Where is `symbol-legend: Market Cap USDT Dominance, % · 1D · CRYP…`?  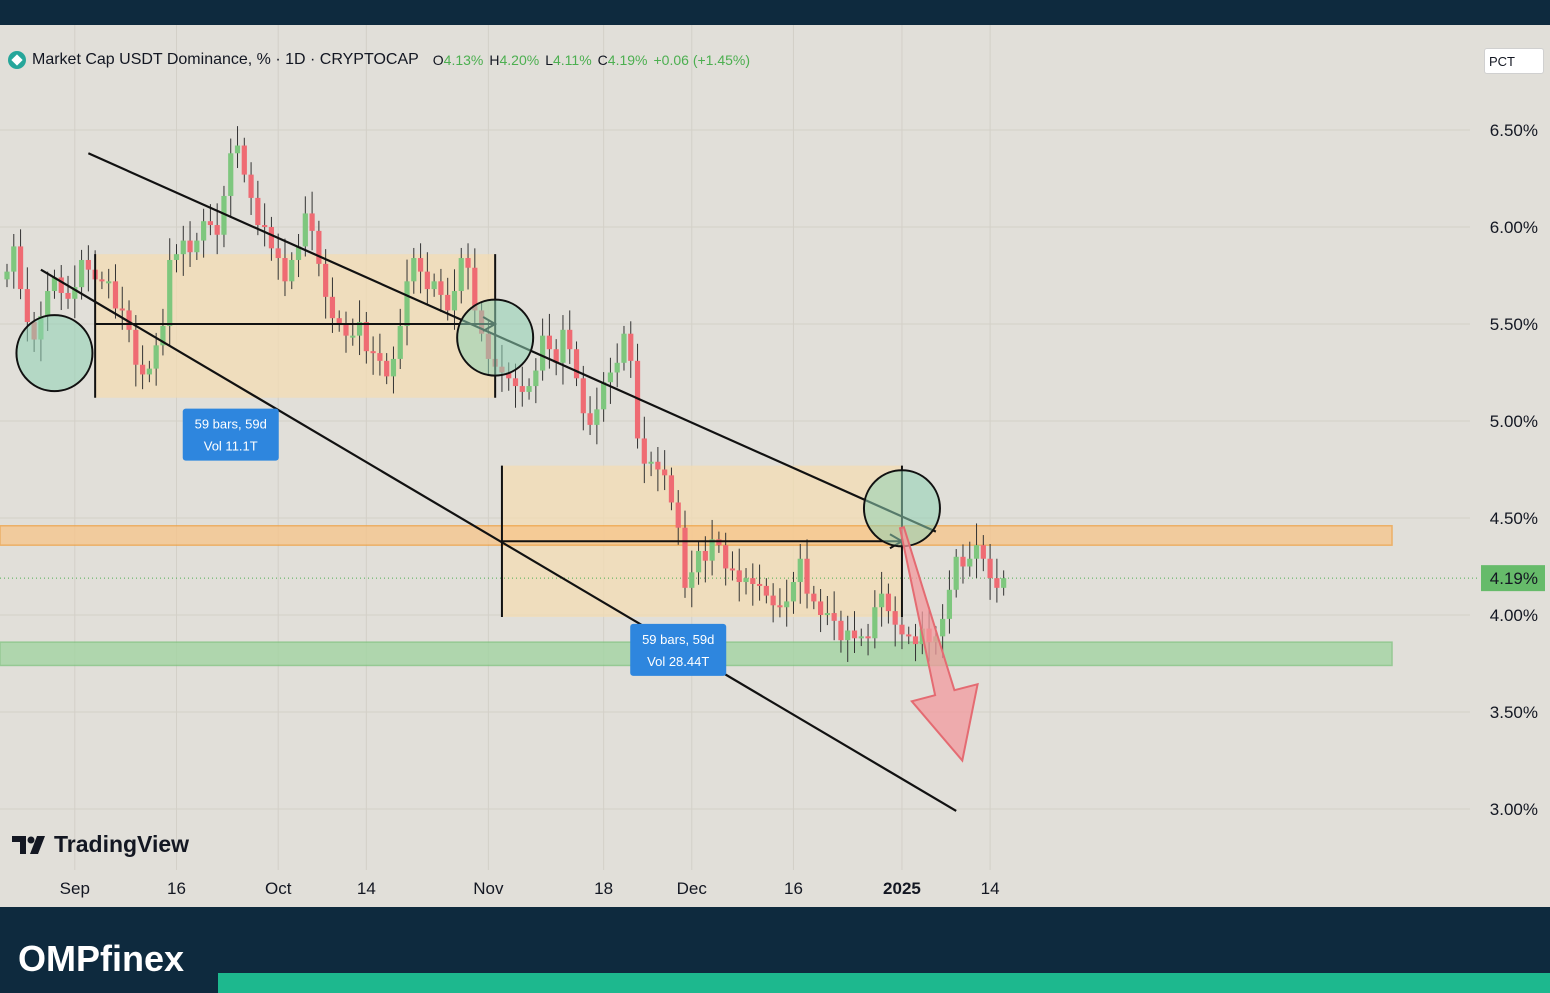
symbol-legend: Market Cap USDT Dominance, % · 1D · CRYP… is located at coordinates (379, 60).